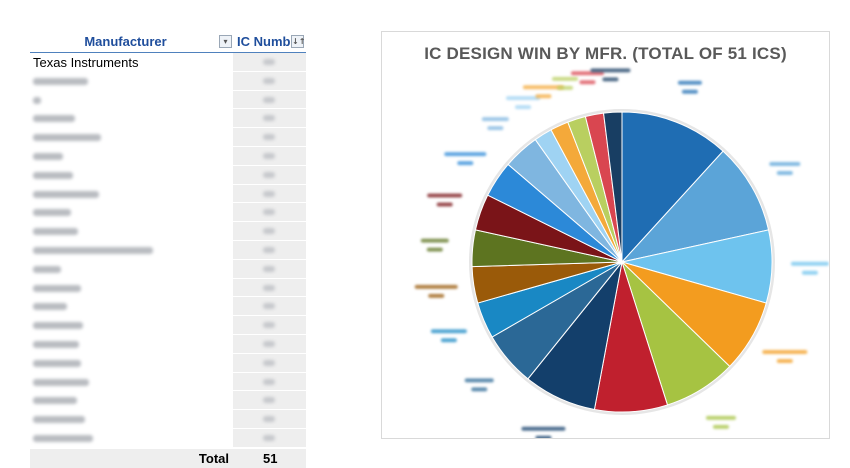  I want to click on pivot-header: Manufacturer ▾ IC Numb ↓↑, so click(168, 42).